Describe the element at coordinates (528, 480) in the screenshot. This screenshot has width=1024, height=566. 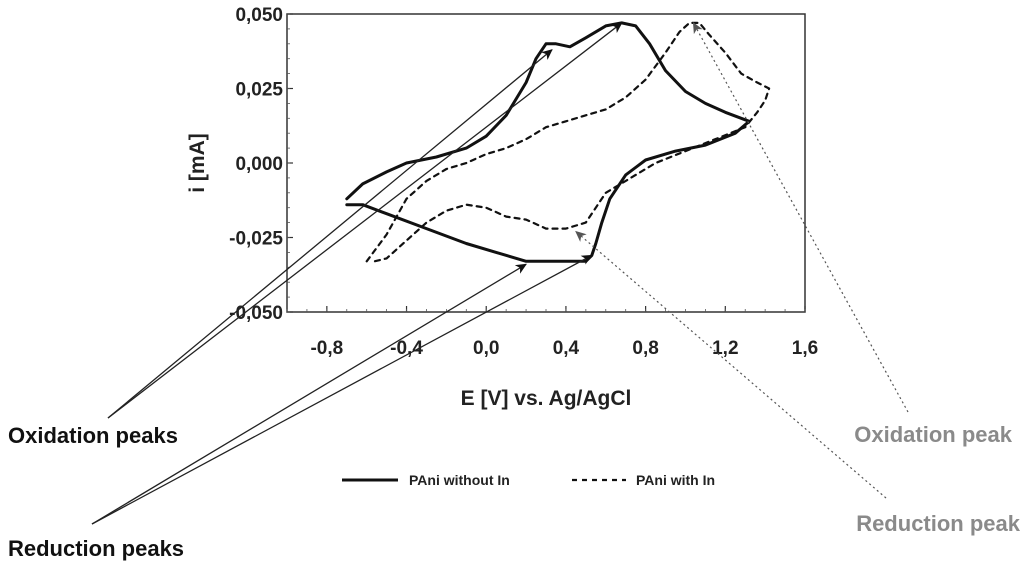
I see `legend: PAni without In PAni with In` at that location.